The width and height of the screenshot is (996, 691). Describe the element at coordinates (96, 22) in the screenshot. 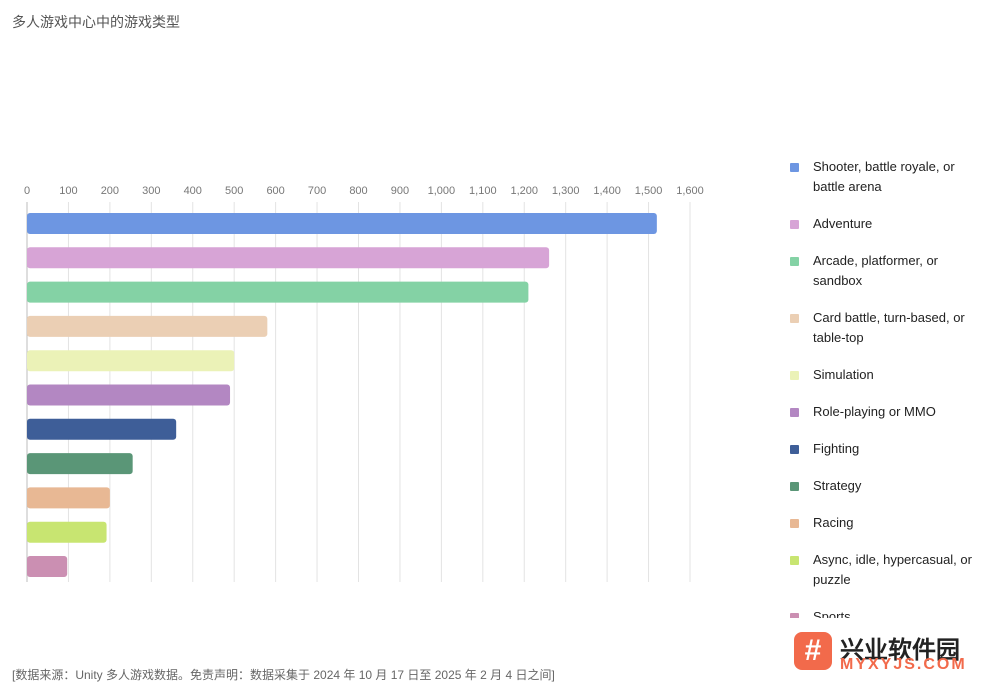

I see `chart-title: 多人游戏中心中的游戏类型` at that location.